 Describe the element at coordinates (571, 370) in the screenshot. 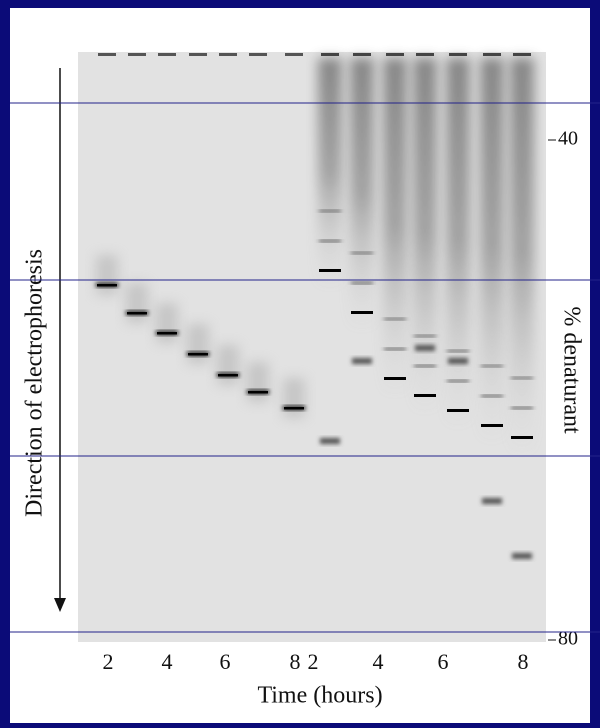

I see `y-axis-label: % denaturant` at that location.